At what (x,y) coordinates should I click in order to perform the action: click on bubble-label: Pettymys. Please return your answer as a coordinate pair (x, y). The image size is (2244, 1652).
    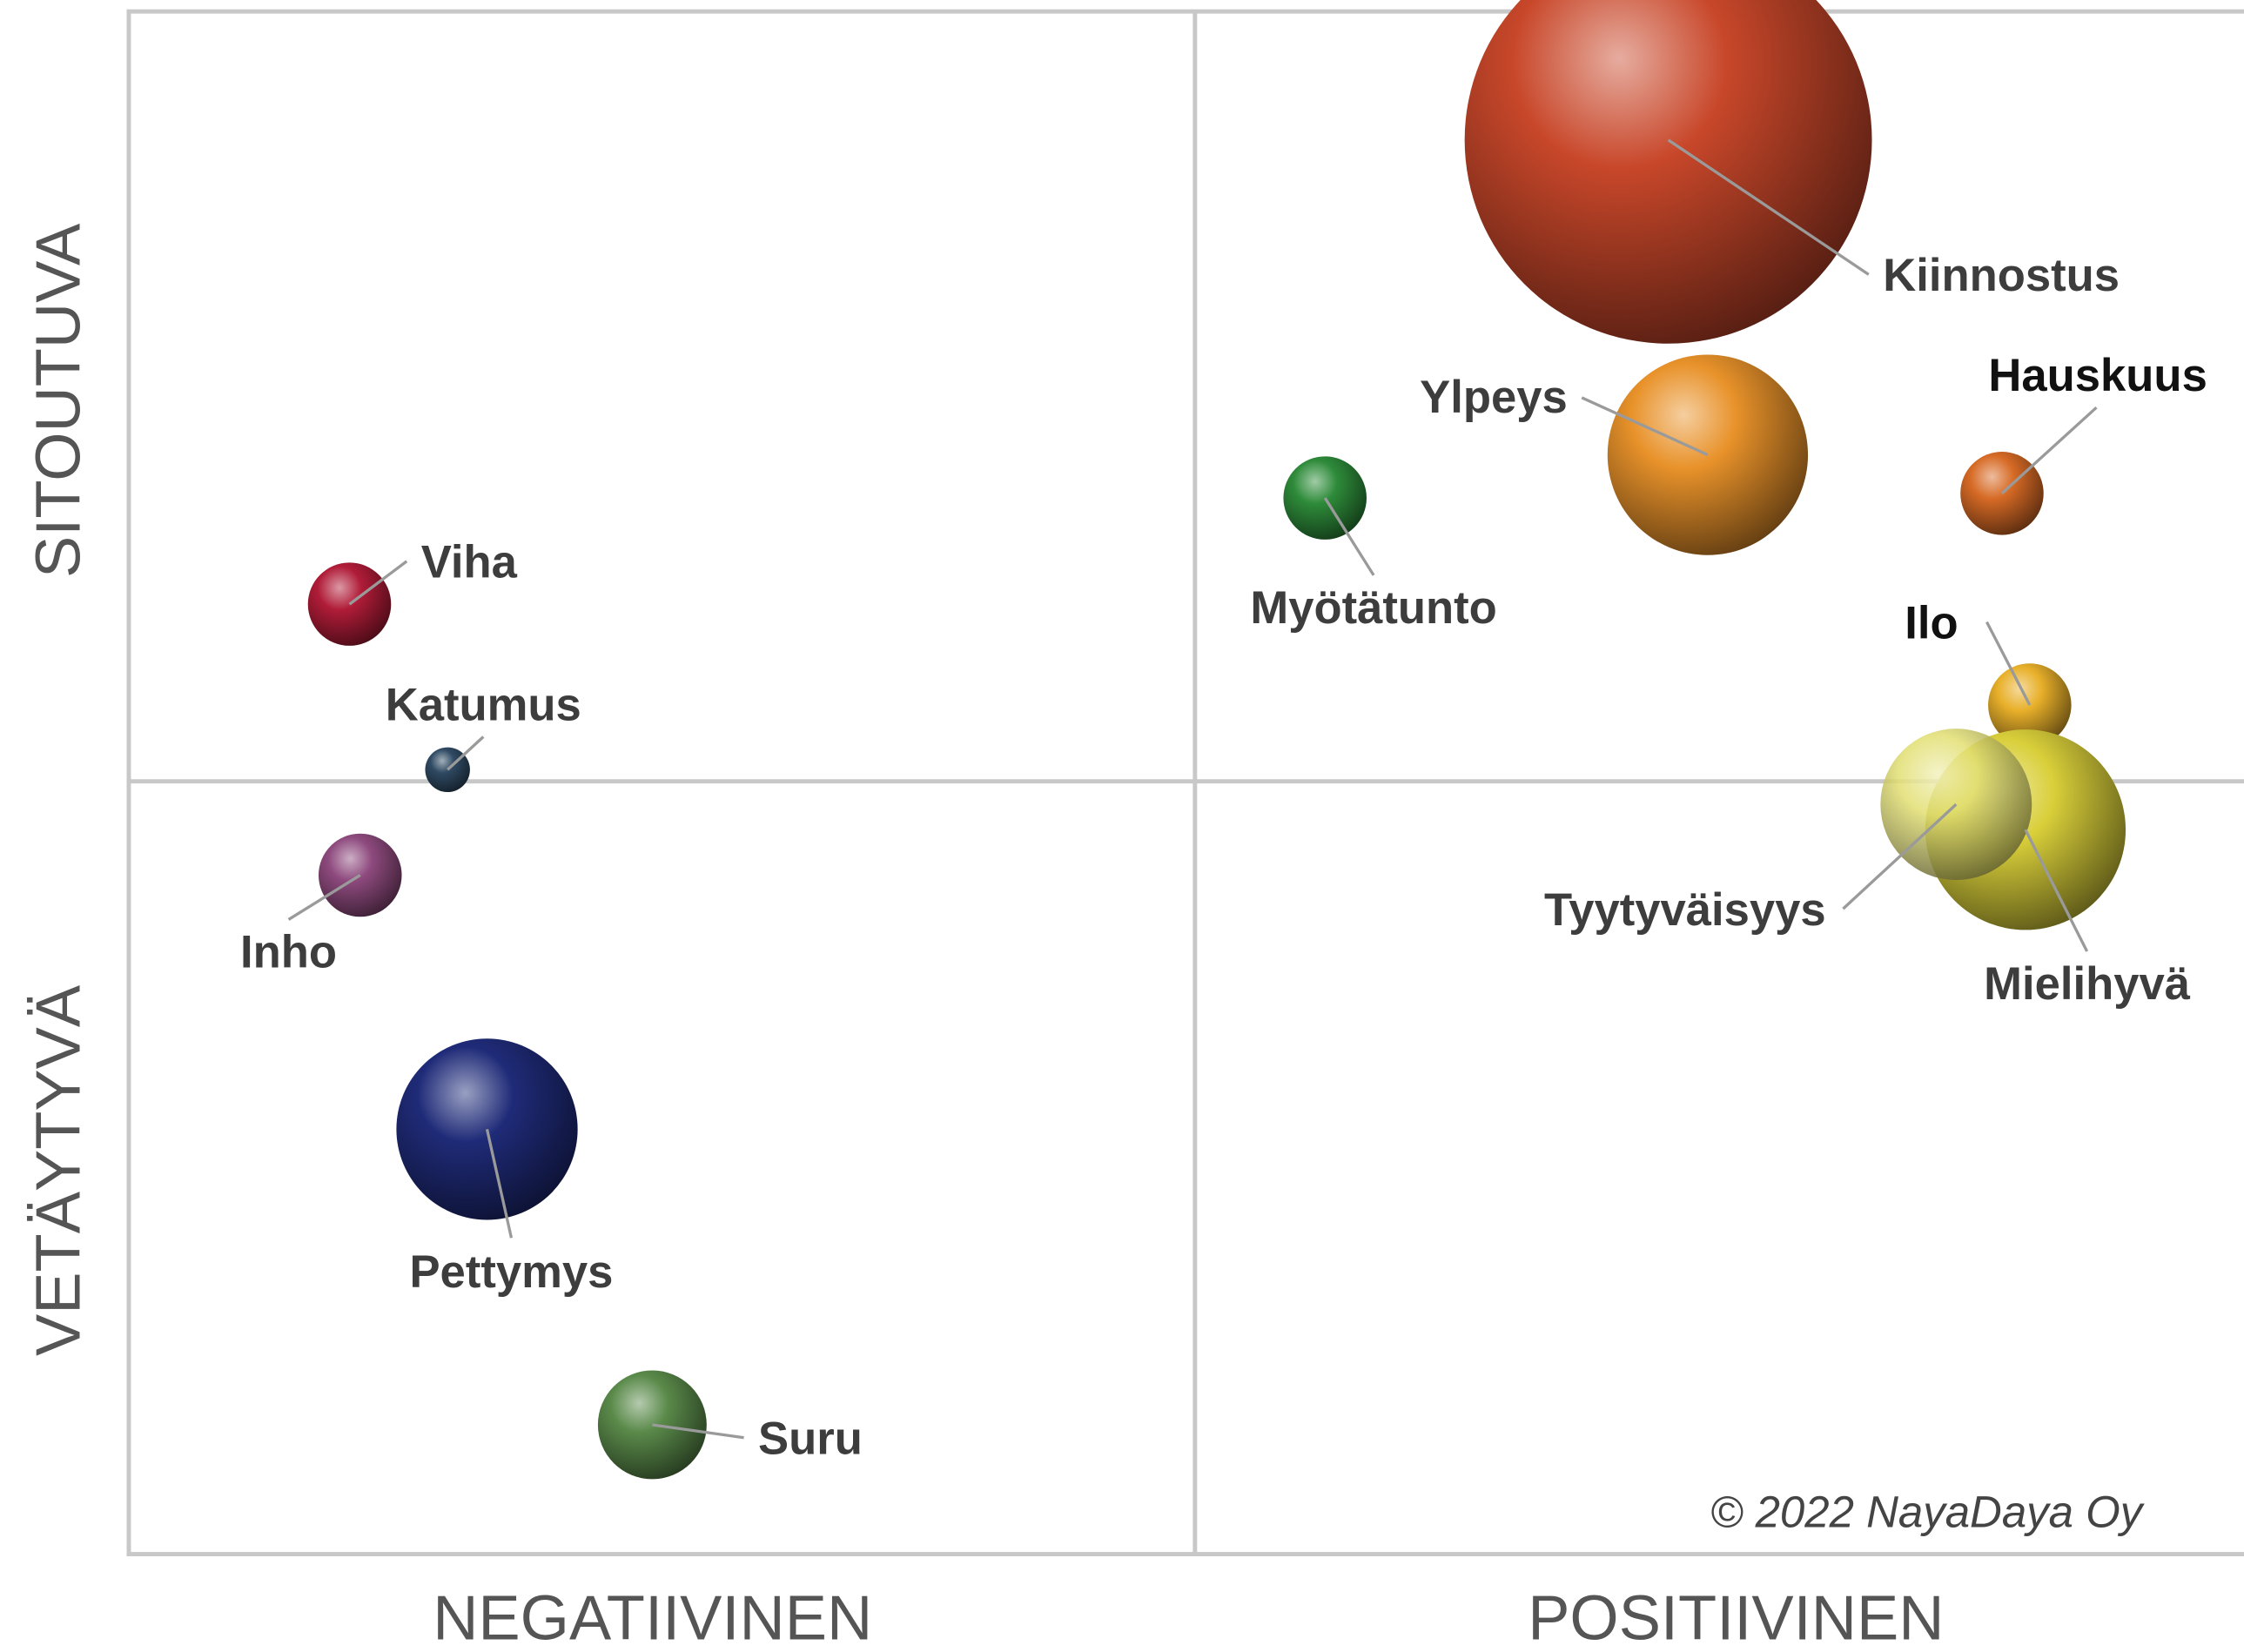
    Looking at the image, I should click on (511, 1272).